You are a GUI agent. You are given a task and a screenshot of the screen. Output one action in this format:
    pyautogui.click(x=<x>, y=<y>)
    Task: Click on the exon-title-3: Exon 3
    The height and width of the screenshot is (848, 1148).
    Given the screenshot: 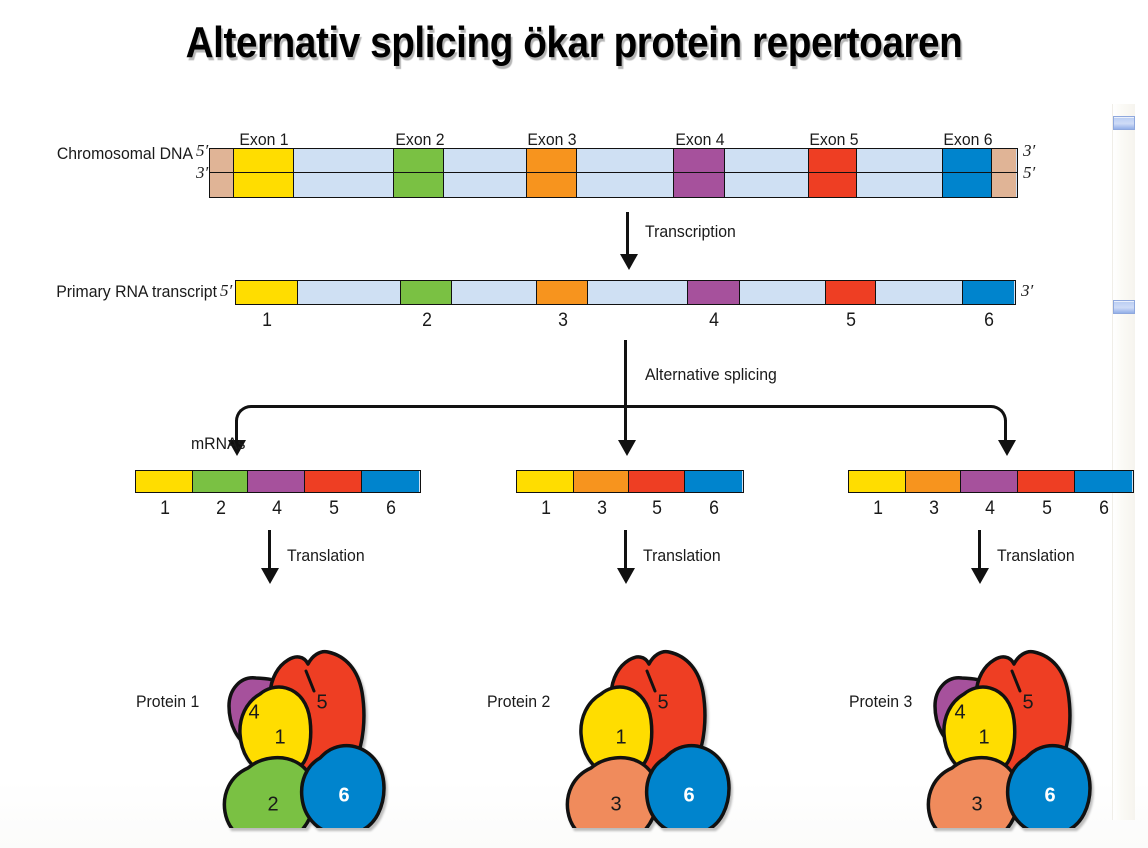 What is the action you would take?
    pyautogui.click(x=552, y=139)
    